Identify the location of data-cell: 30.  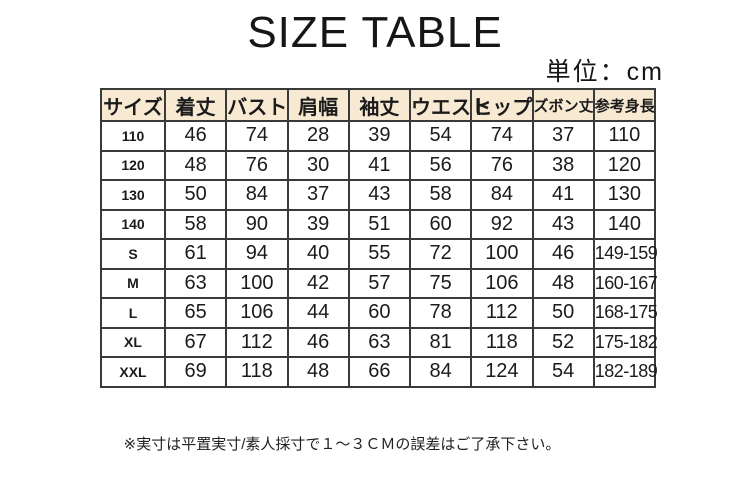
(318, 165).